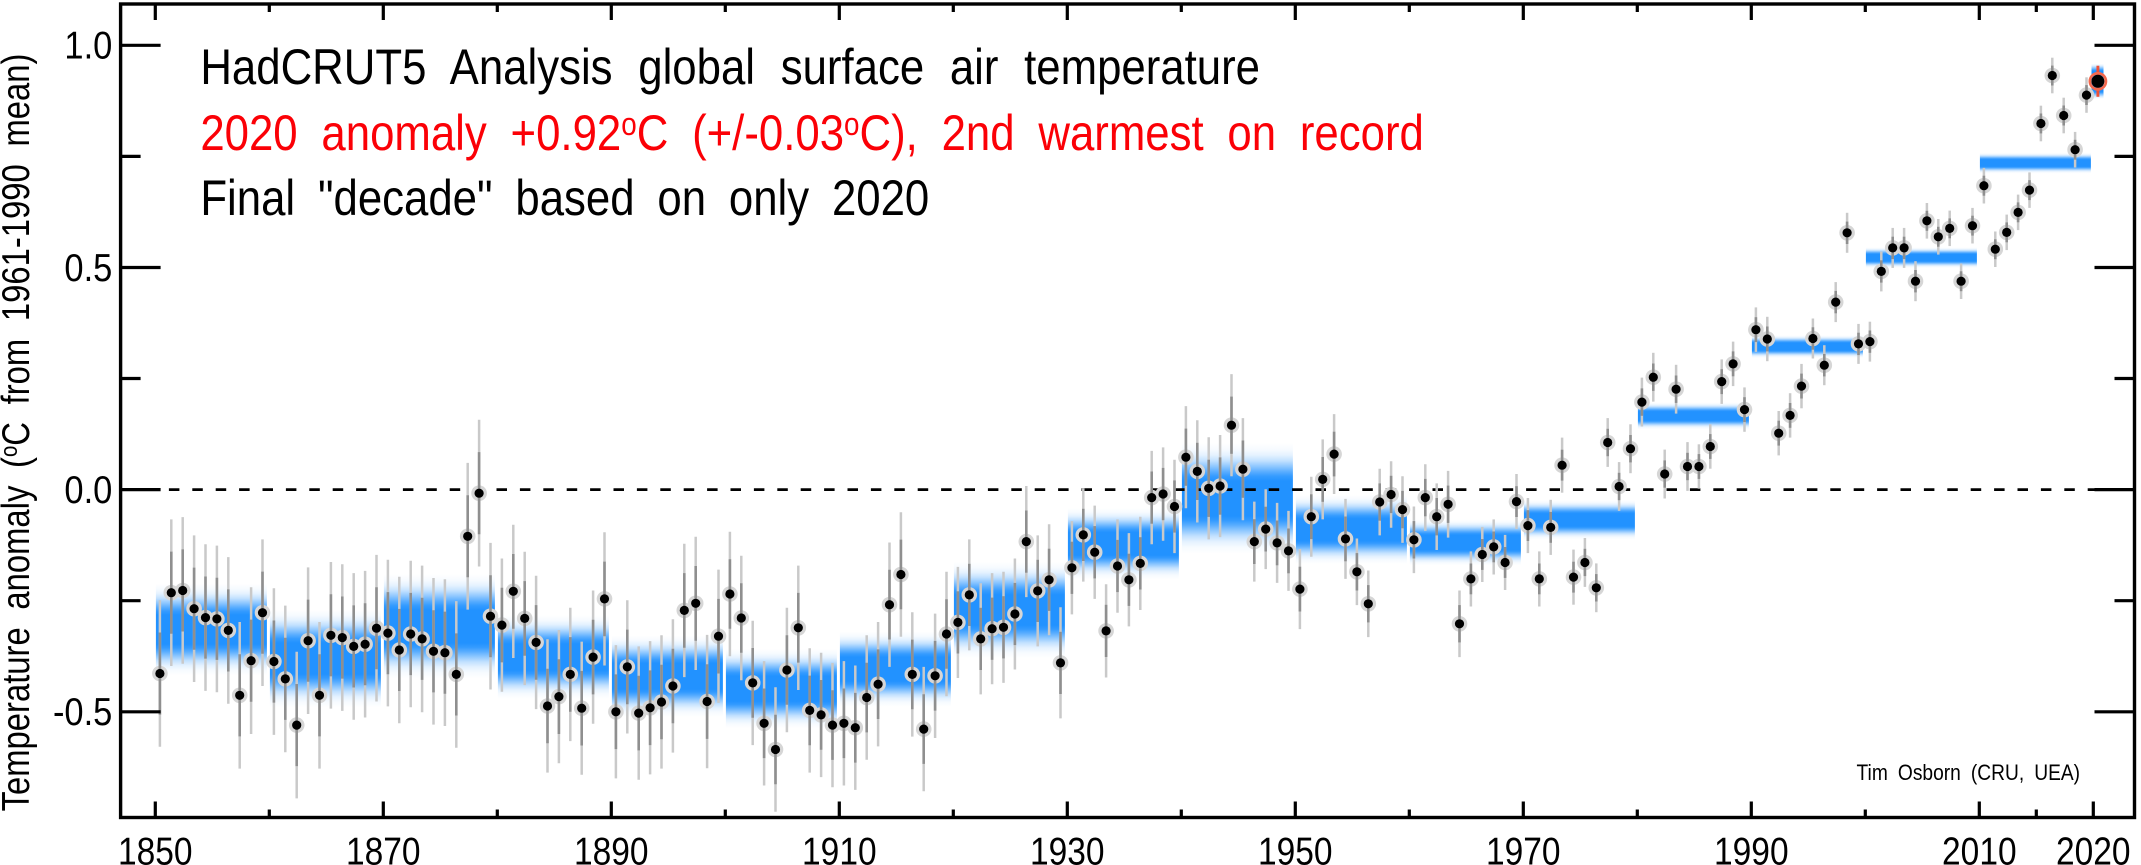  I want to click on svg-text: 1890, so click(611, 847).